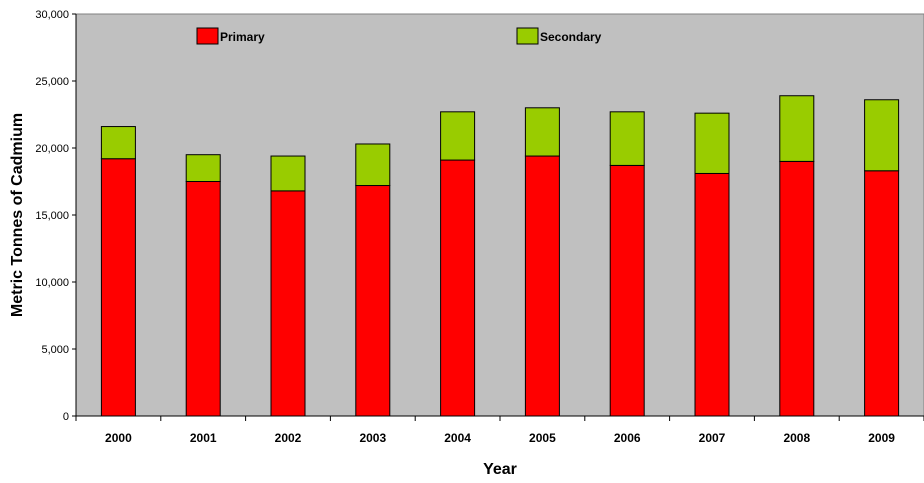 The image size is (924, 483). What do you see at coordinates (796, 438) in the screenshot?
I see `x-tick-label: 2008` at bounding box center [796, 438].